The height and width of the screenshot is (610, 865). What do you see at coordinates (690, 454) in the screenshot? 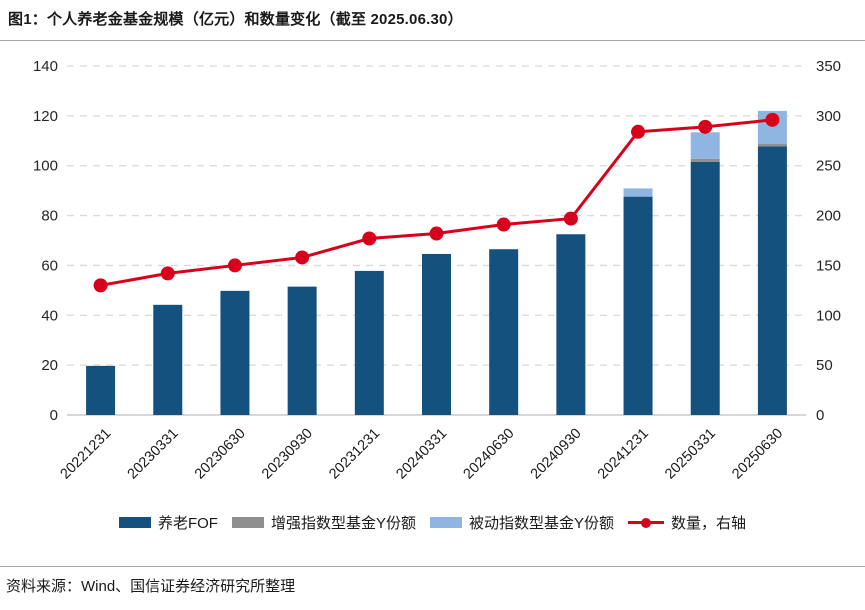
I see `x-axis-category-label: 20250331` at bounding box center [690, 454].